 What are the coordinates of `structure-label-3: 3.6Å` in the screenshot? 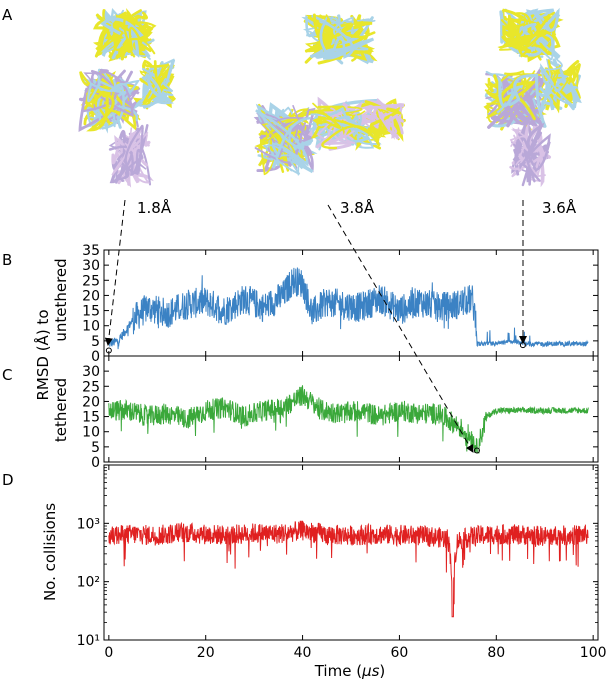 It's located at (559, 207).